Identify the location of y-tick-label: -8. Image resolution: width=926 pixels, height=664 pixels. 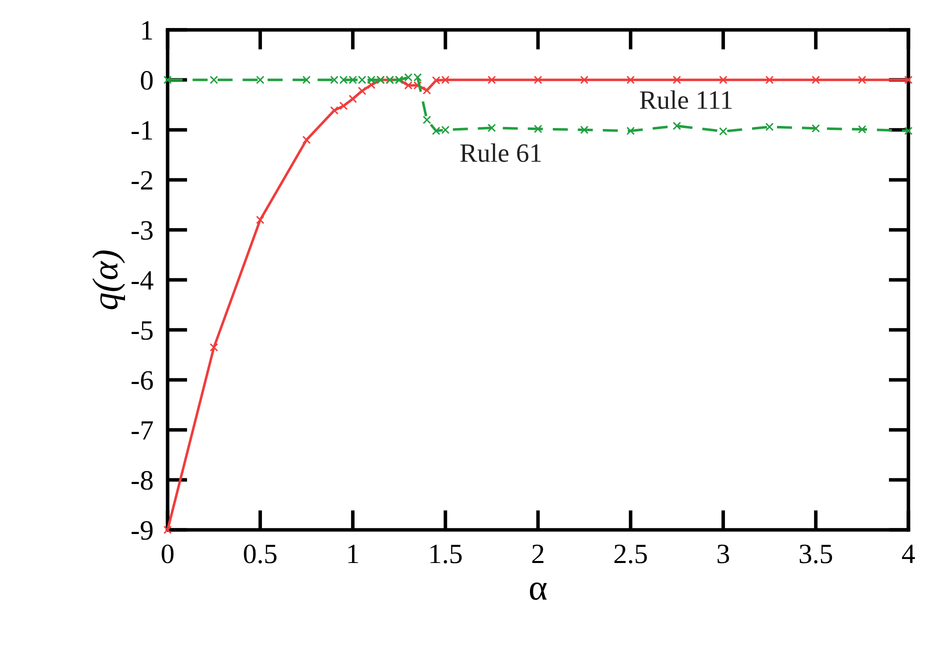
(142, 480).